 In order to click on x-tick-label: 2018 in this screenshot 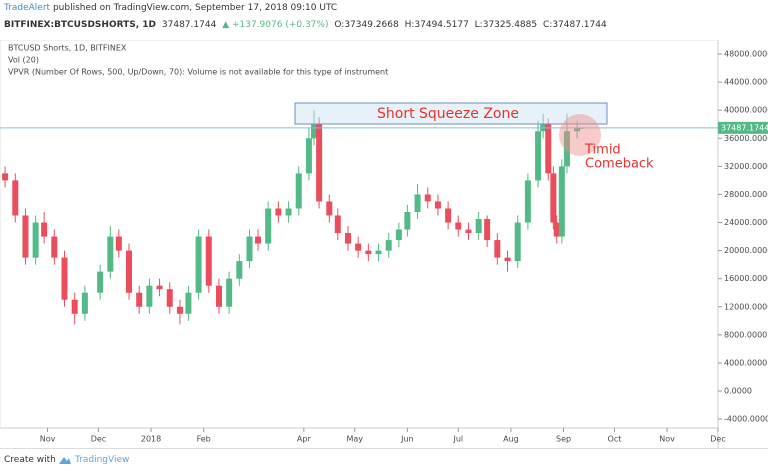, I will do `click(151, 439)`.